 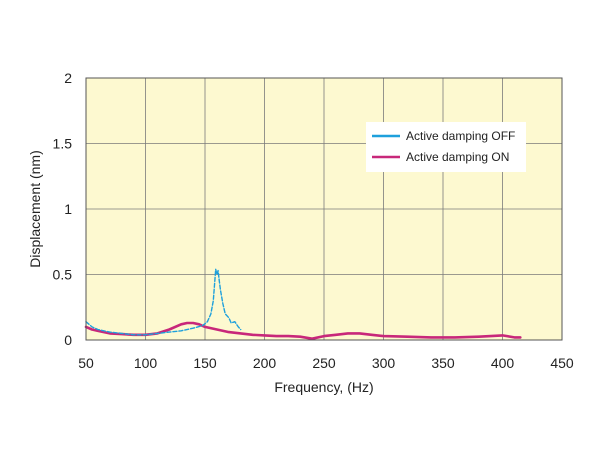 I want to click on y-tick-label: 2, so click(x=68, y=78).